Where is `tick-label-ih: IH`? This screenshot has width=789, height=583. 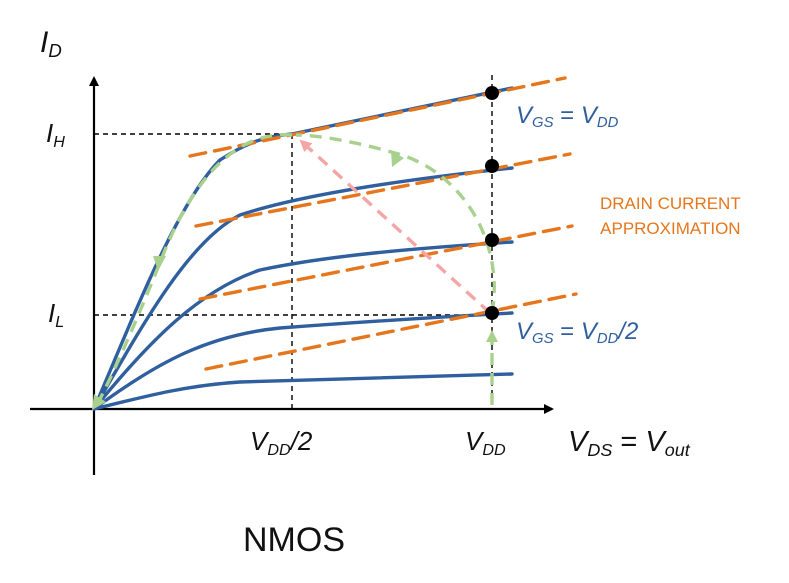 tick-label-ih: IH is located at coordinates (55, 134).